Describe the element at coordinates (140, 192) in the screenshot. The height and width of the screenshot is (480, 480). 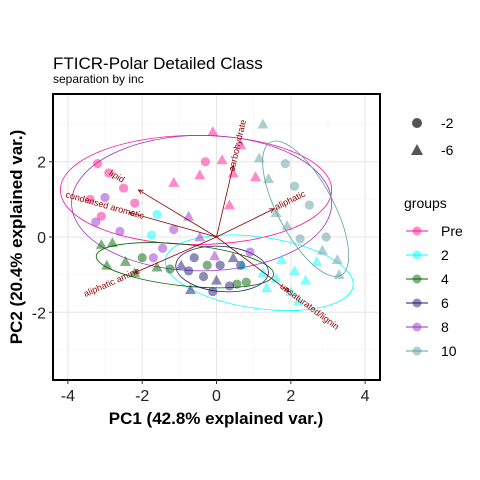
I see `loading-arrowhead-lipid` at that location.